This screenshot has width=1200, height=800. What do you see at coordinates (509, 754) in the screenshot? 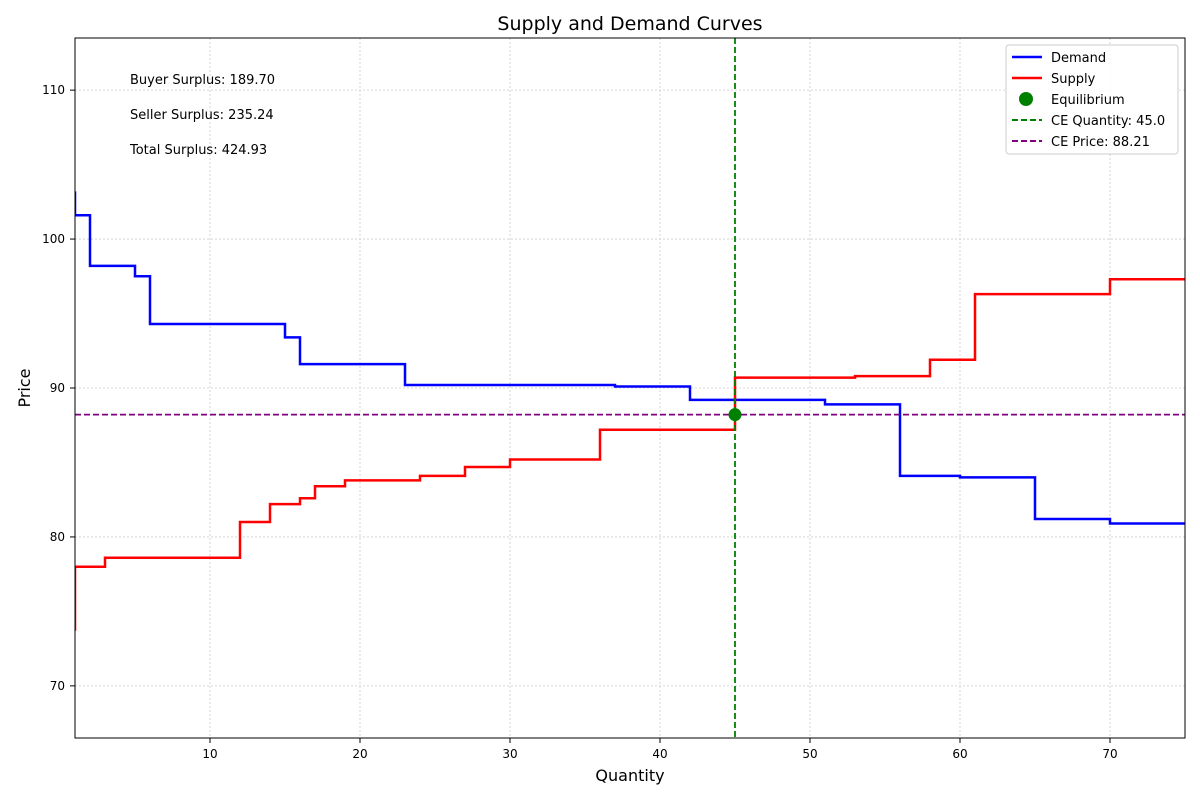
I see `x-tick-label: 30` at bounding box center [509, 754].